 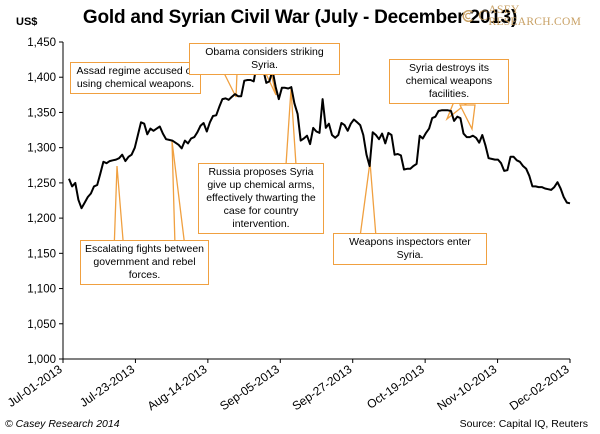 I want to click on y-tick-label: 1,350, so click(x=41, y=113).